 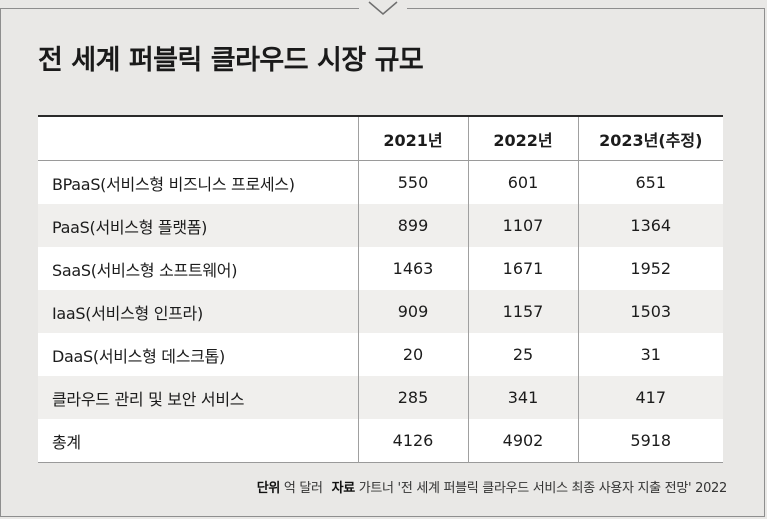 I want to click on table-row: PaaS(서비스형 플랫폼) 899 1107 1364, so click(x=380, y=225).